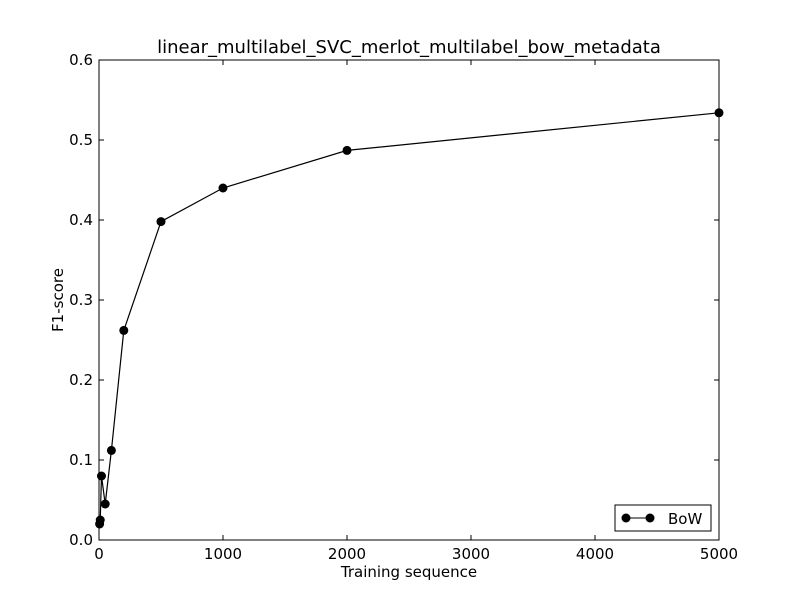 Image resolution: width=800 pixels, height=600 pixels. Describe the element at coordinates (685, 519) in the screenshot. I see `legend-label: BoW` at that location.